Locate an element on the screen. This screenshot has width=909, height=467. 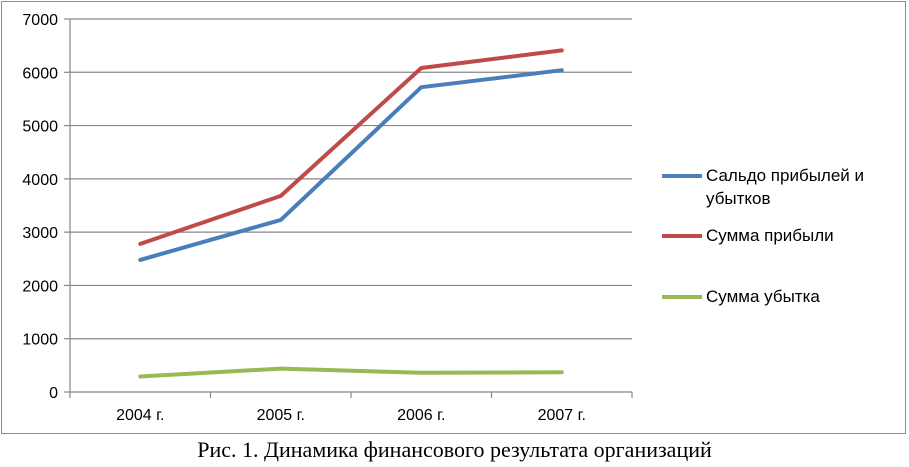
legend-label: Сальдо прибылей и is located at coordinates (785, 175).